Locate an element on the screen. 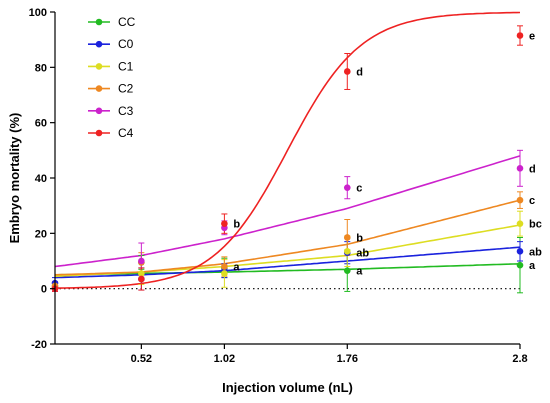  x-tick-label: 1.76 is located at coordinates (347, 359).